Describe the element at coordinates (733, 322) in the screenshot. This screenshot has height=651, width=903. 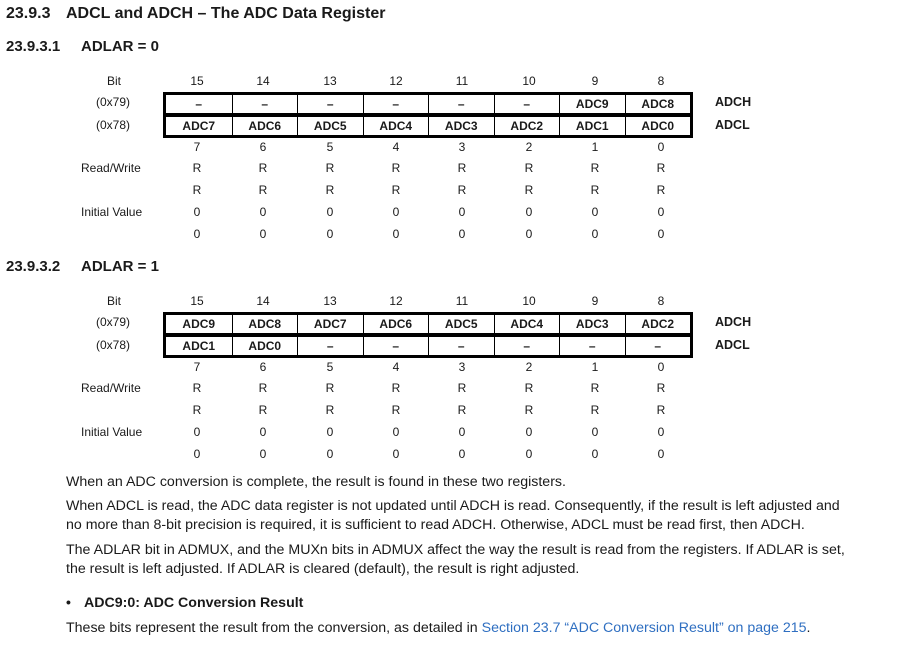
I see `register-name-high: ADCH` at that location.